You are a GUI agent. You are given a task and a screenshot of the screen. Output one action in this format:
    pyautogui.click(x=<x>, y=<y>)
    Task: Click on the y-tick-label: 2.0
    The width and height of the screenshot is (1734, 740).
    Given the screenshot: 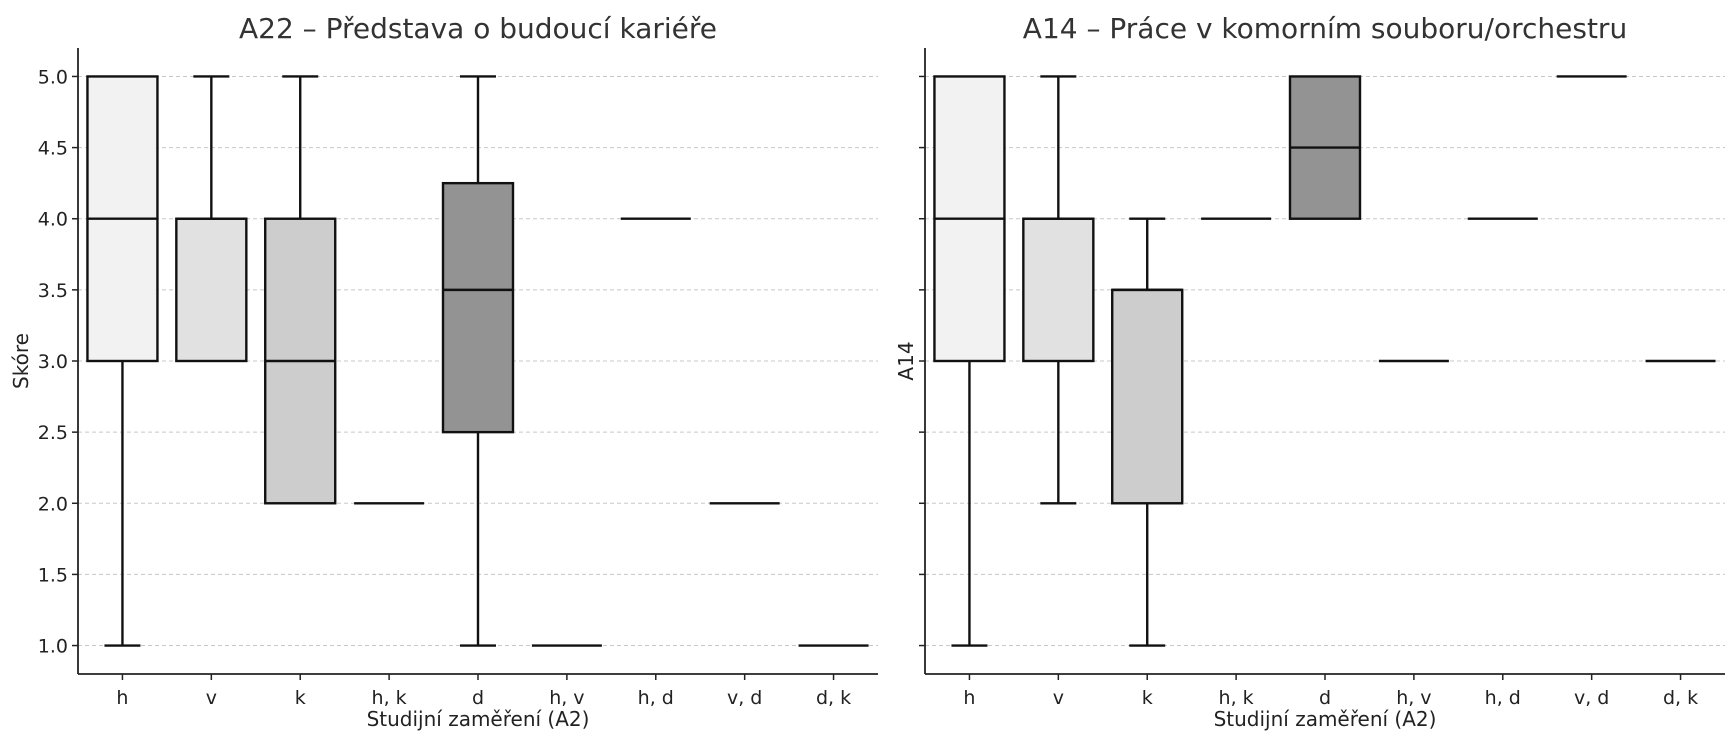 What is the action you would take?
    pyautogui.click(x=53, y=504)
    